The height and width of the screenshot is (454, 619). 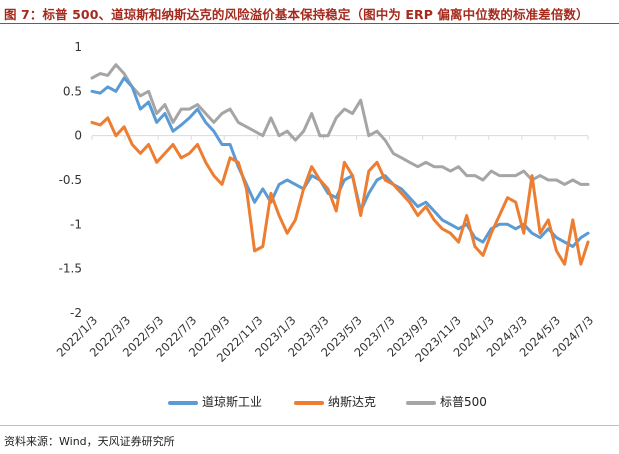 What do you see at coordinates (463, 402) in the screenshot?
I see `legend-label-sp500: 标普500` at bounding box center [463, 402].